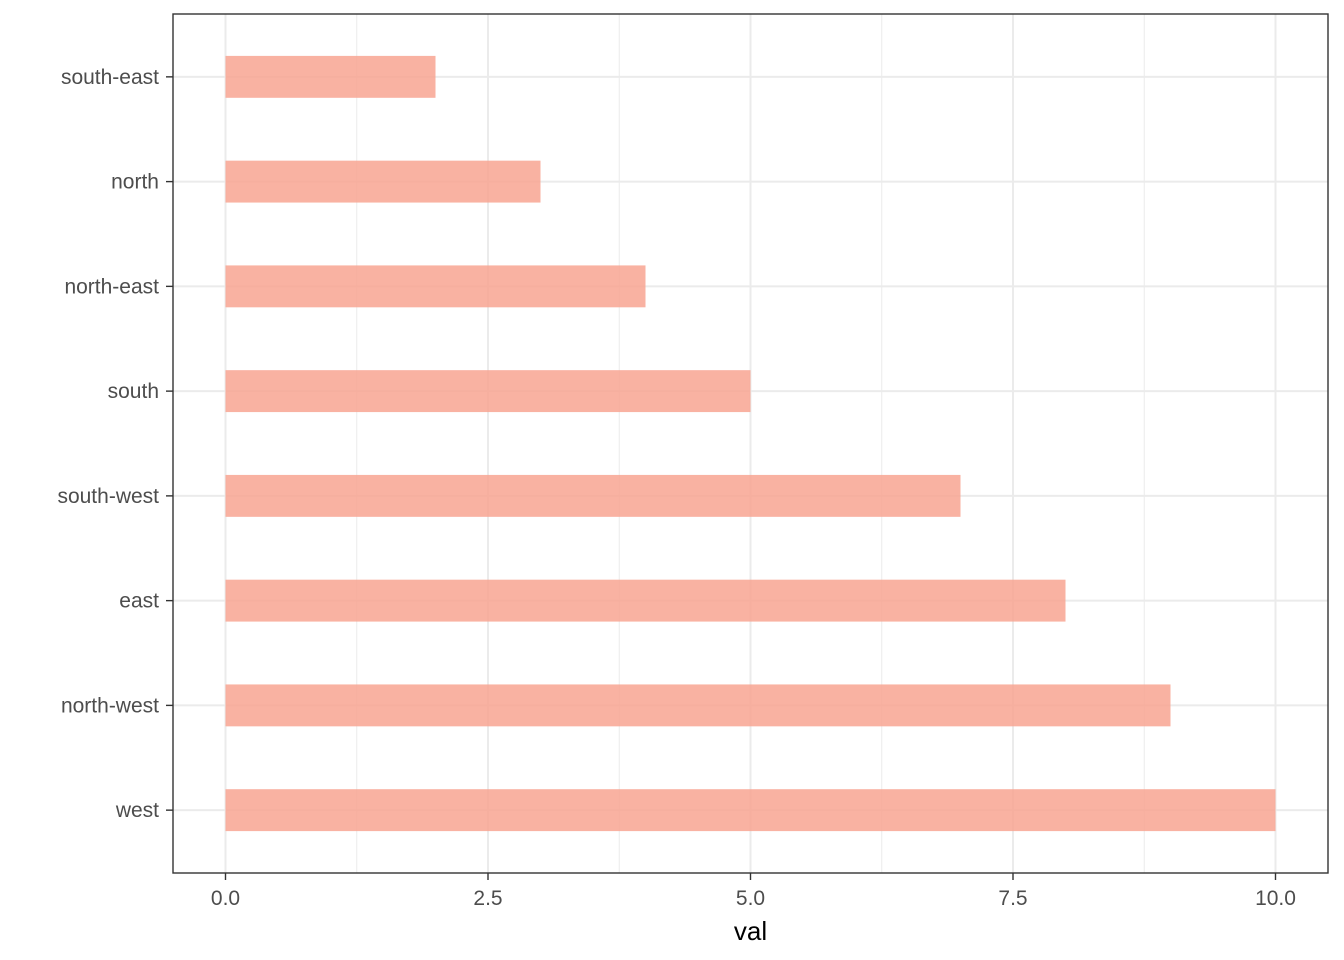  Describe the element at coordinates (645, 600) in the screenshot. I see `bar-east` at that location.